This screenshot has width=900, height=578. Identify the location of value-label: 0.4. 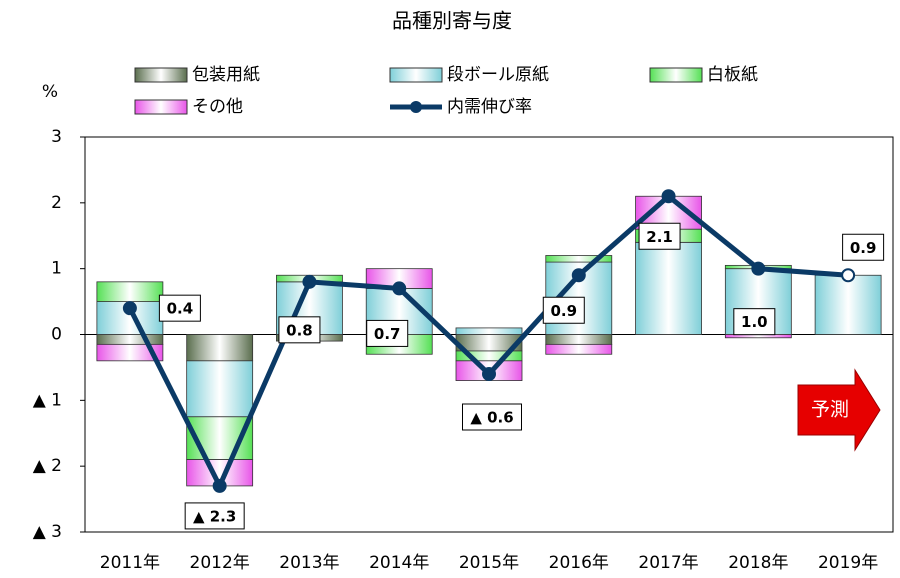
(180, 309).